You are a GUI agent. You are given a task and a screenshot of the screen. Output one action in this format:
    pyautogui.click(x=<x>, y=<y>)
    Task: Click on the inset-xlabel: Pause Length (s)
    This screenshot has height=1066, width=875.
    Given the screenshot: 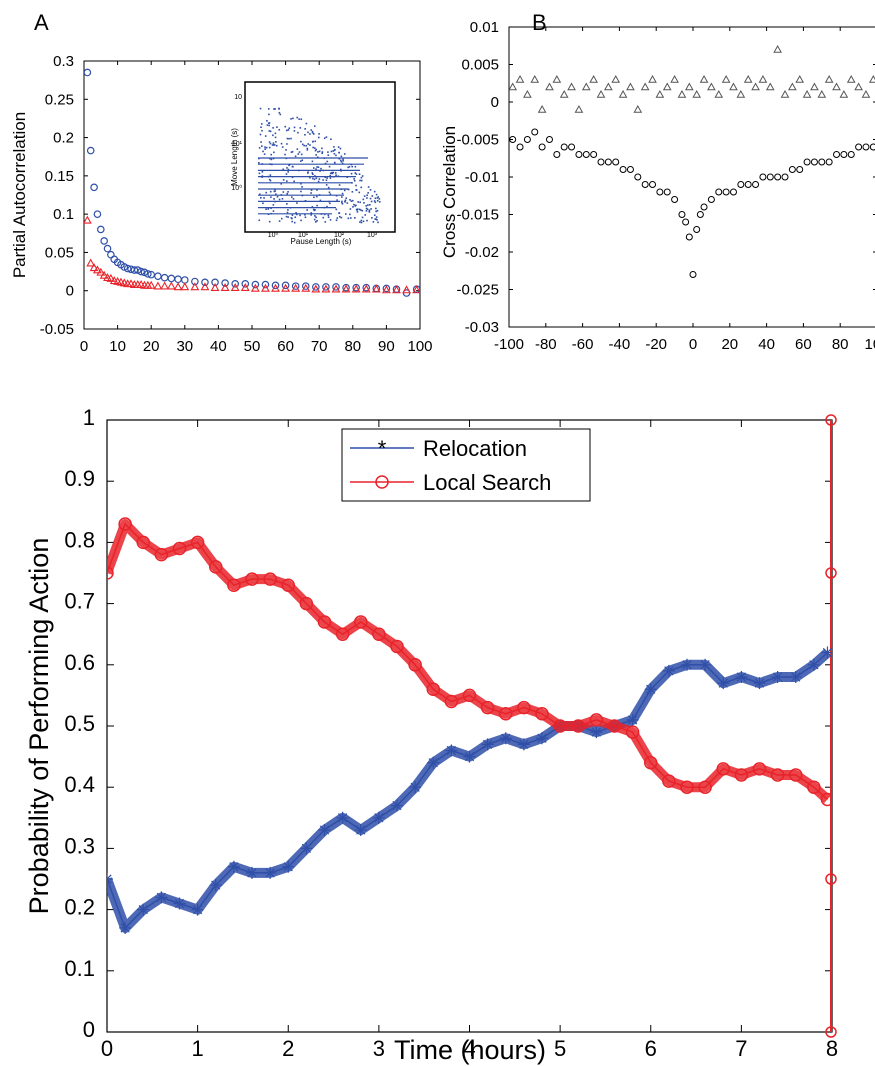 What is the action you would take?
    pyautogui.click(x=321, y=241)
    